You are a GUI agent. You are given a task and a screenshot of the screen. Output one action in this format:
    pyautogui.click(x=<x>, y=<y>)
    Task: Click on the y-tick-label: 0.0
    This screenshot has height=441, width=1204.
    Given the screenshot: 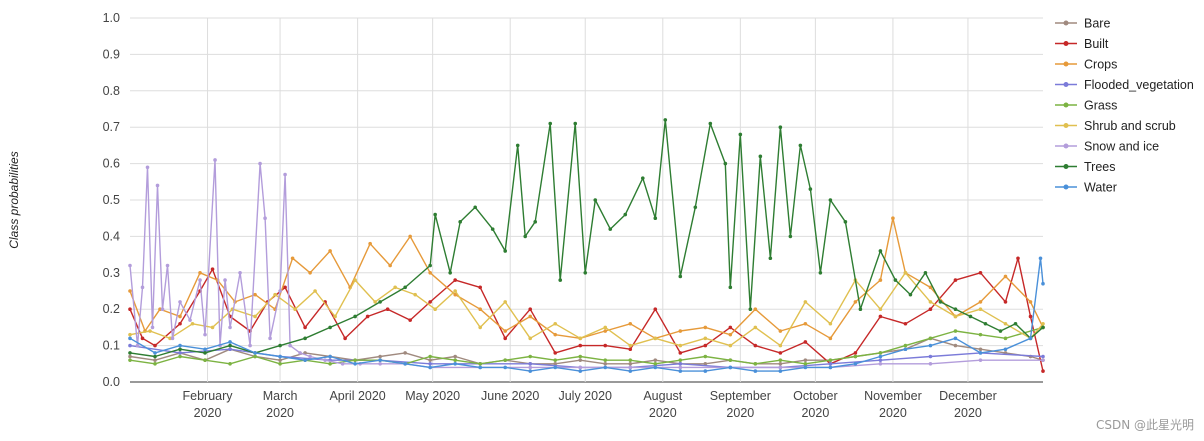 What is the action you would take?
    pyautogui.click(x=111, y=382)
    